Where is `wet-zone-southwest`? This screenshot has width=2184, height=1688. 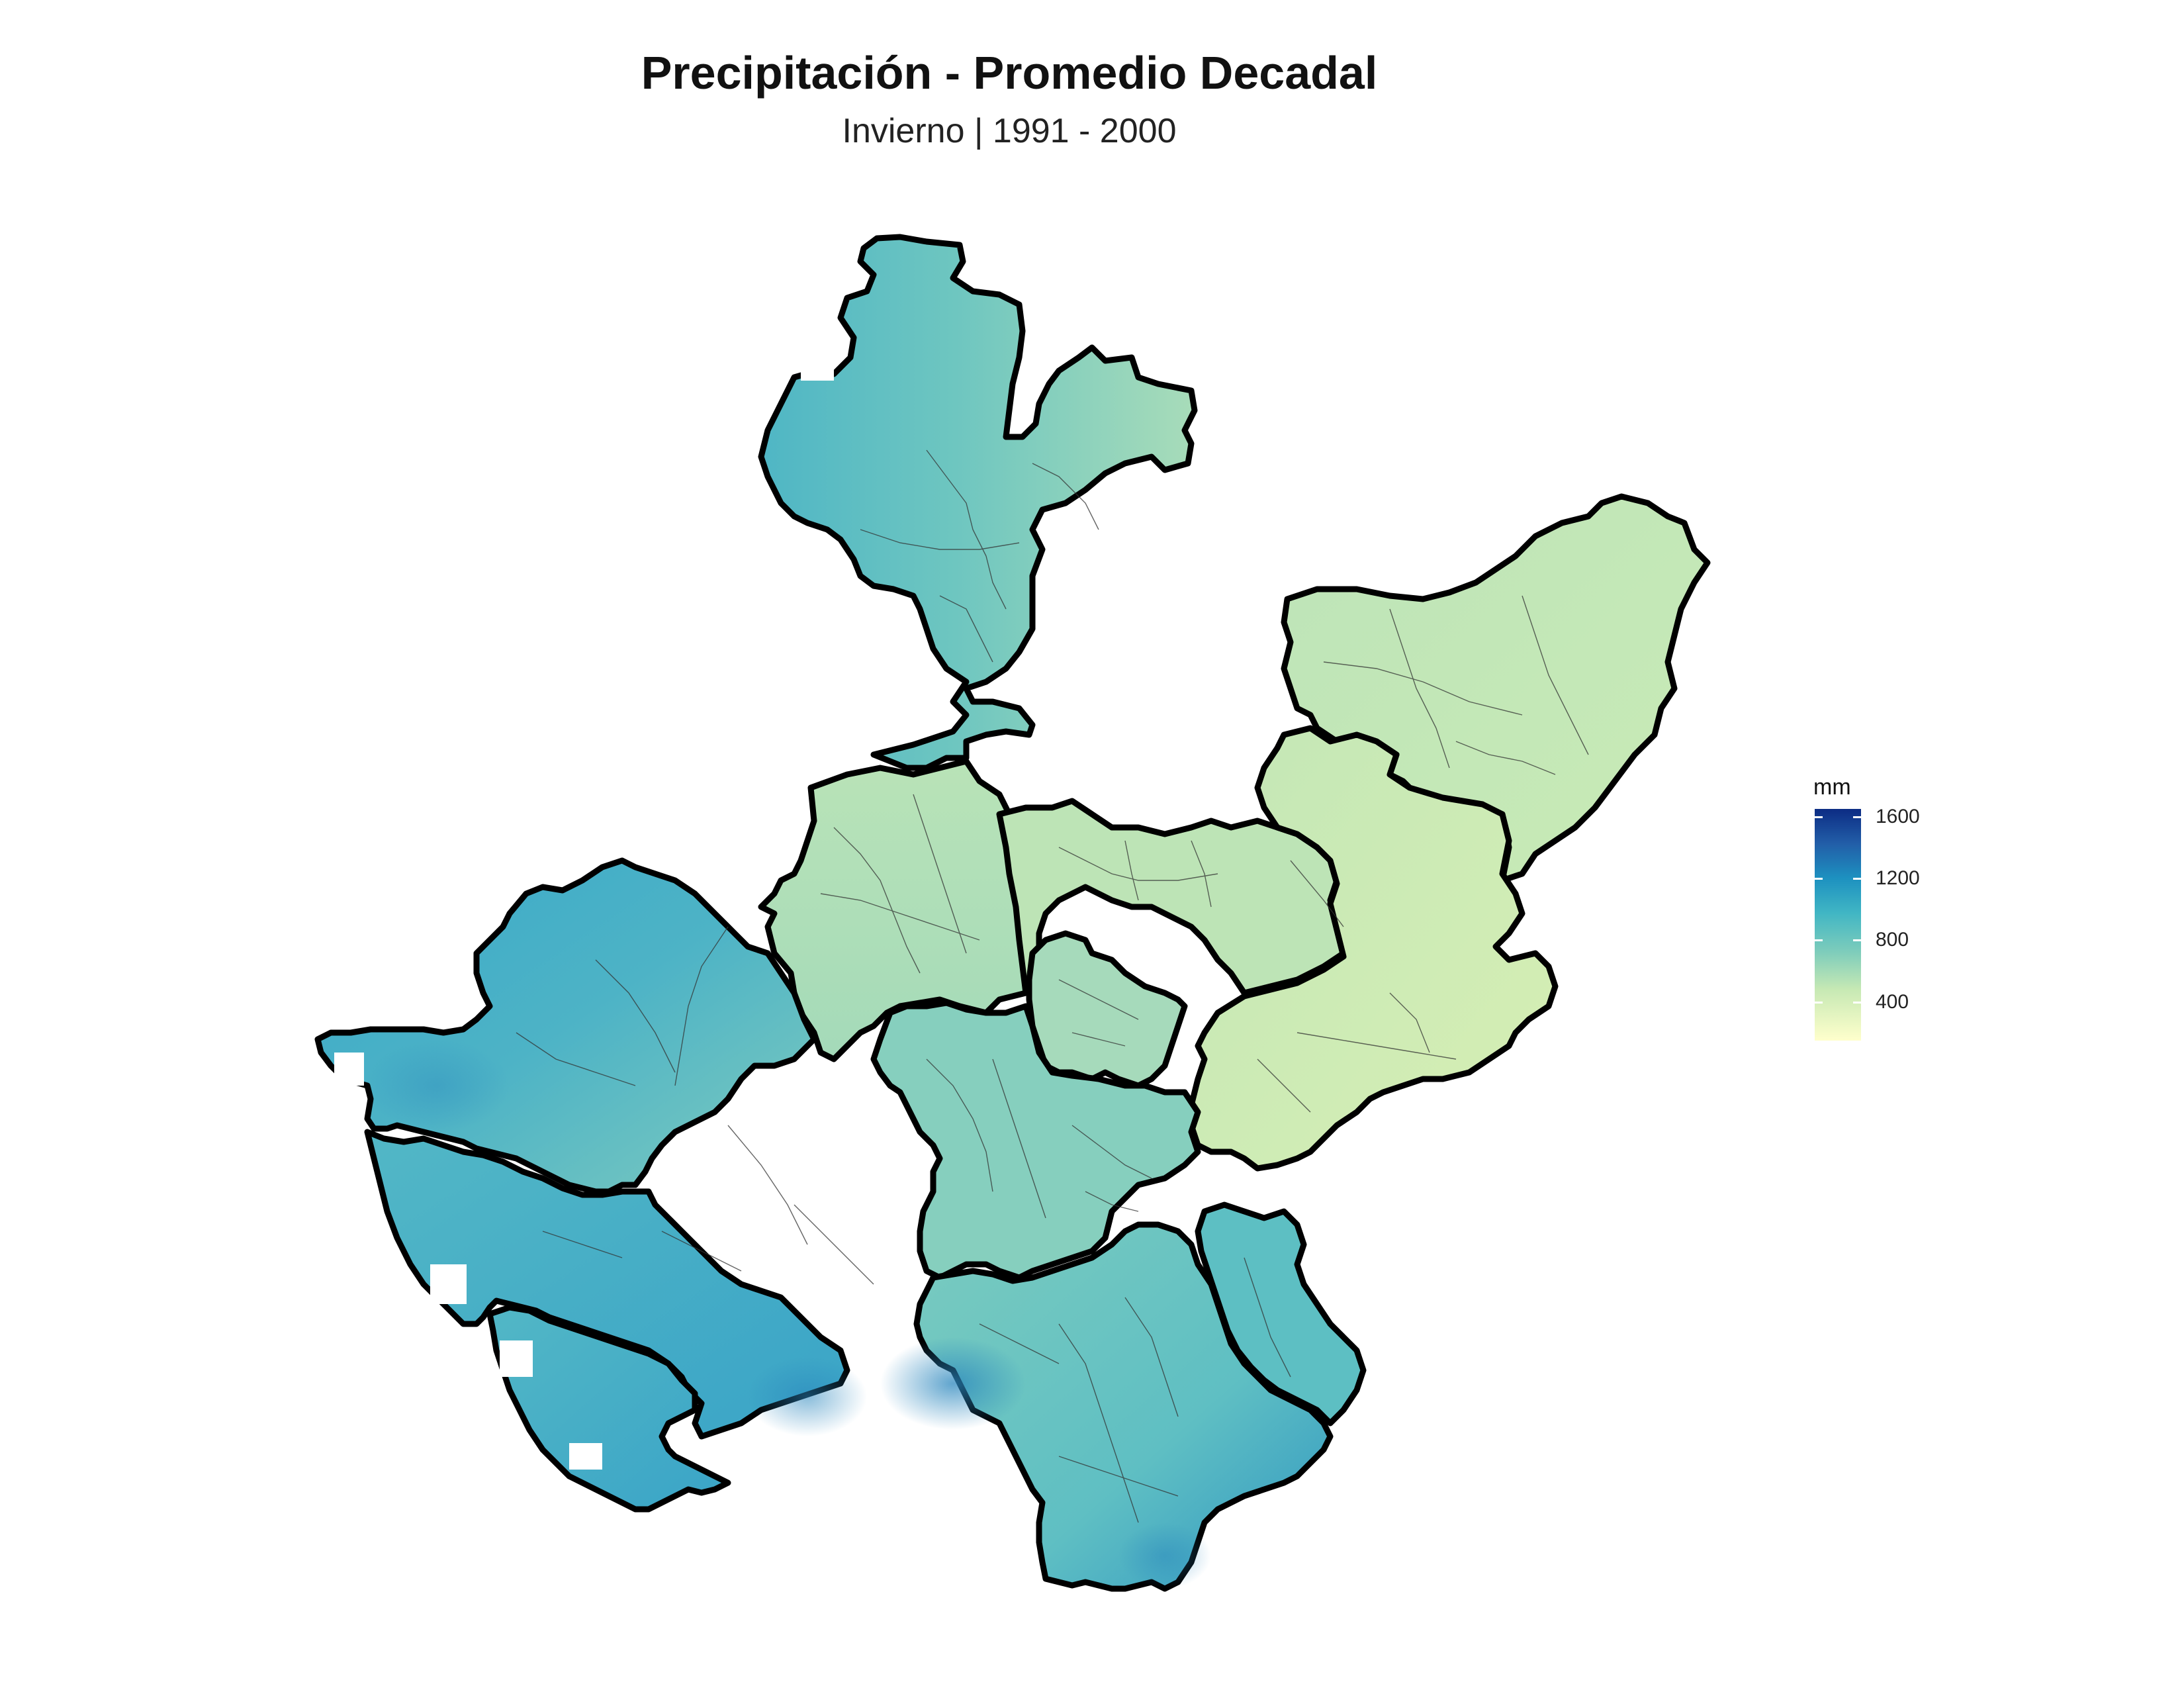
wet-zone-southwest is located at coordinates (808, 1396).